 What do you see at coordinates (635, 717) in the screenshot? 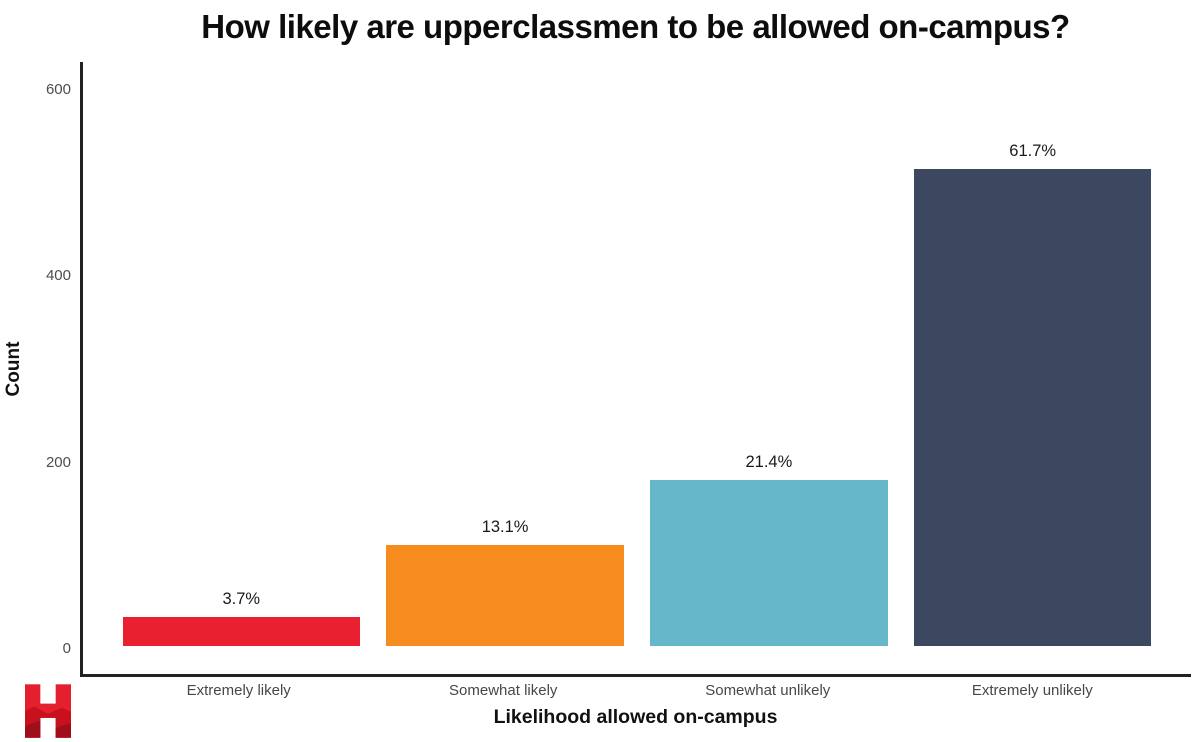
I see `x-axis-title: Likelihood allowed on-campus` at bounding box center [635, 717].